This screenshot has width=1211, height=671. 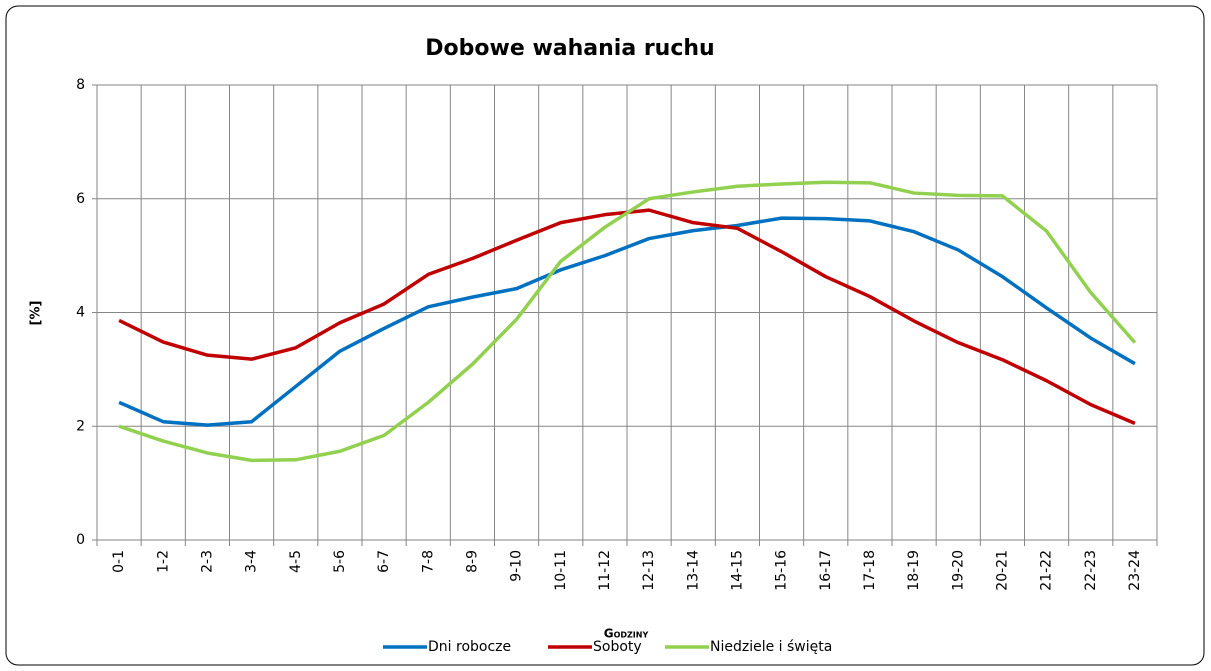 I want to click on y-tick-label: 8, so click(x=80, y=85).